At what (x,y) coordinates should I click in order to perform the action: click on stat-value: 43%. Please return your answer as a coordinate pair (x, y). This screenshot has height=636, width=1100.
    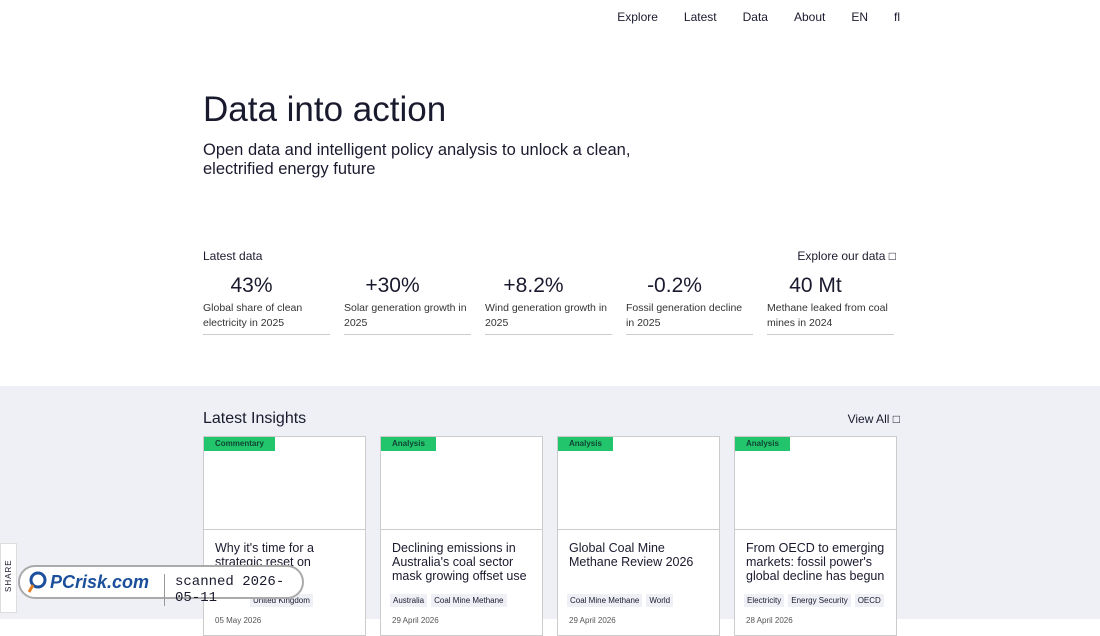
    Looking at the image, I should click on (251, 285).